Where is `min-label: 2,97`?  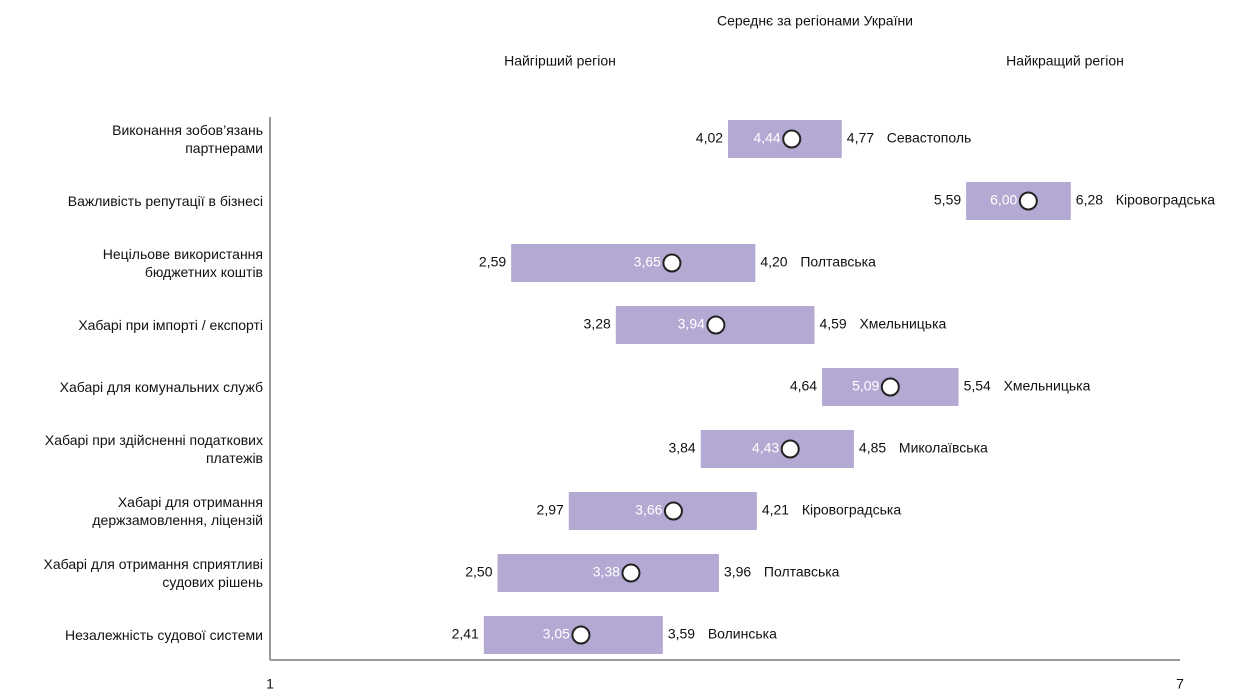
min-label: 2,97 is located at coordinates (550, 510).